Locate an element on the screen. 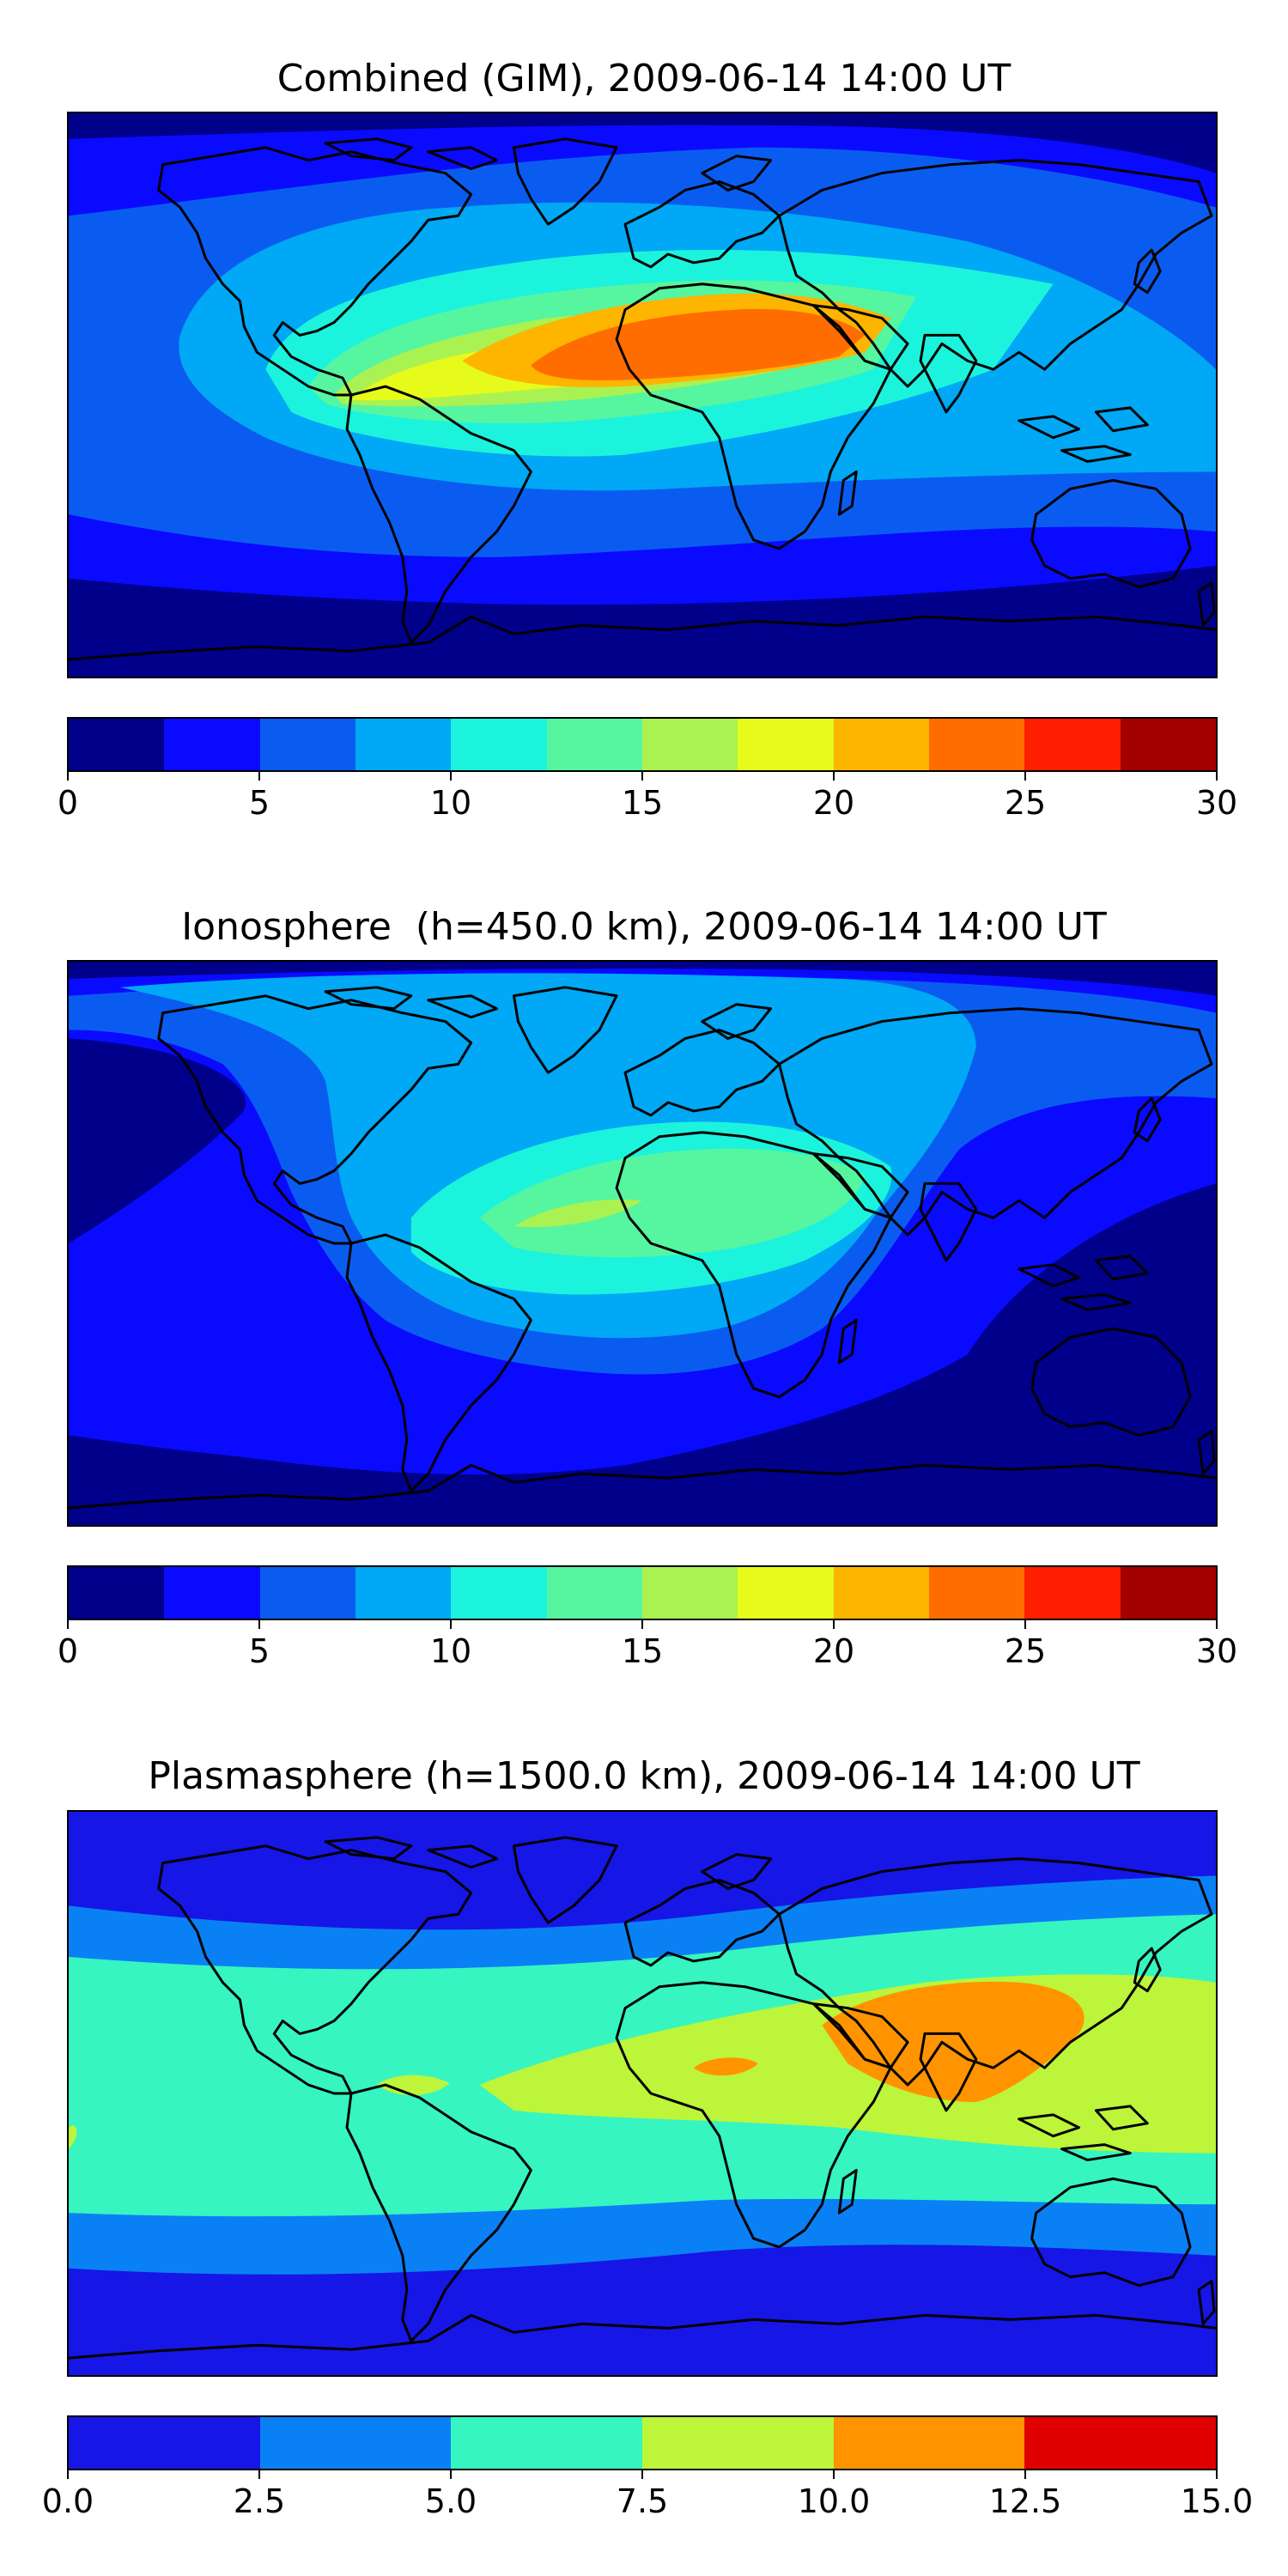 The image size is (1288, 2576). colorbar-tick-label: 10.0 is located at coordinates (834, 2501).